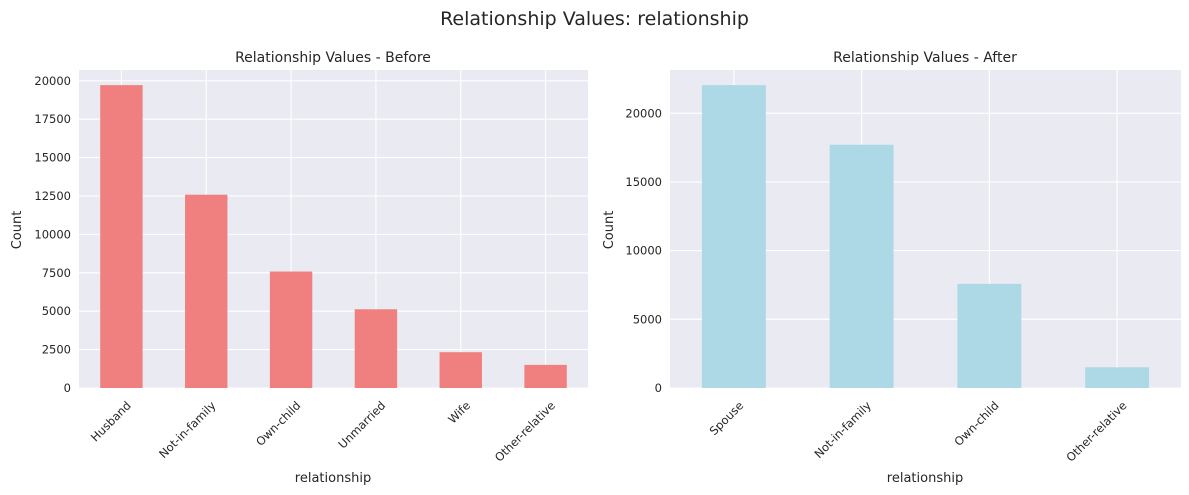 This screenshot has width=1189, height=495. I want to click on chart-before-y-tick-label: 17500, so click(52, 119).